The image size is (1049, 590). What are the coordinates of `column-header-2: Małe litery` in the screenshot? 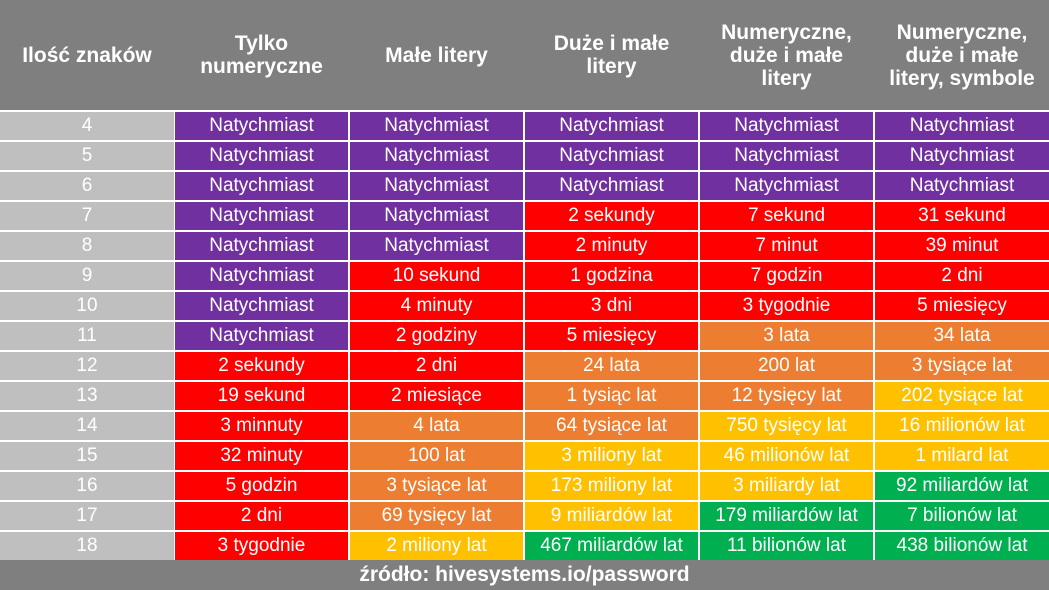 It's located at (436, 55).